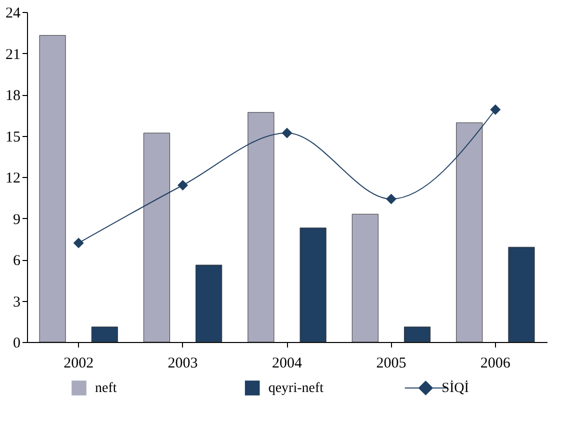 The image size is (573, 445). Describe the element at coordinates (16, 344) in the screenshot. I see `y-tick-label: 0` at that location.